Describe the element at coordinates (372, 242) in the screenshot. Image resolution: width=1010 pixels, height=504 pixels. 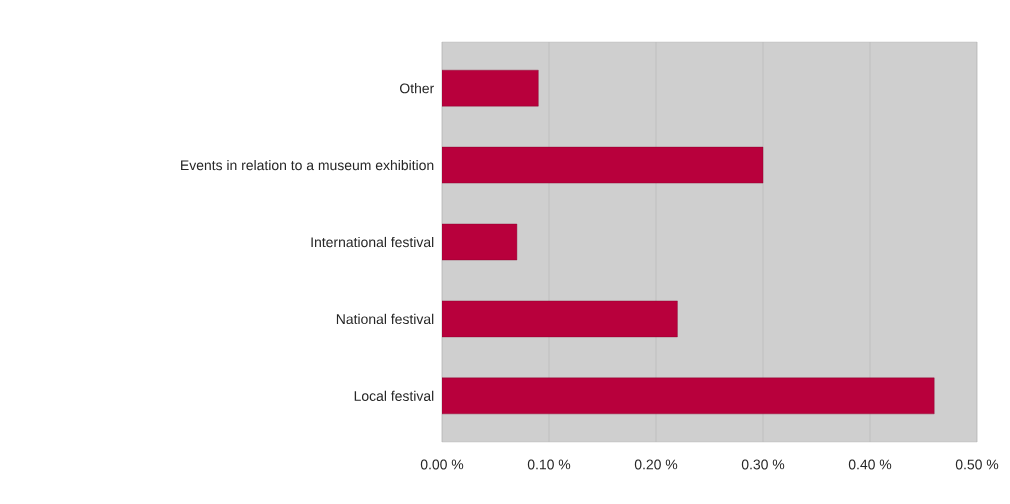
I see `y-tick-label: International festival` at that location.